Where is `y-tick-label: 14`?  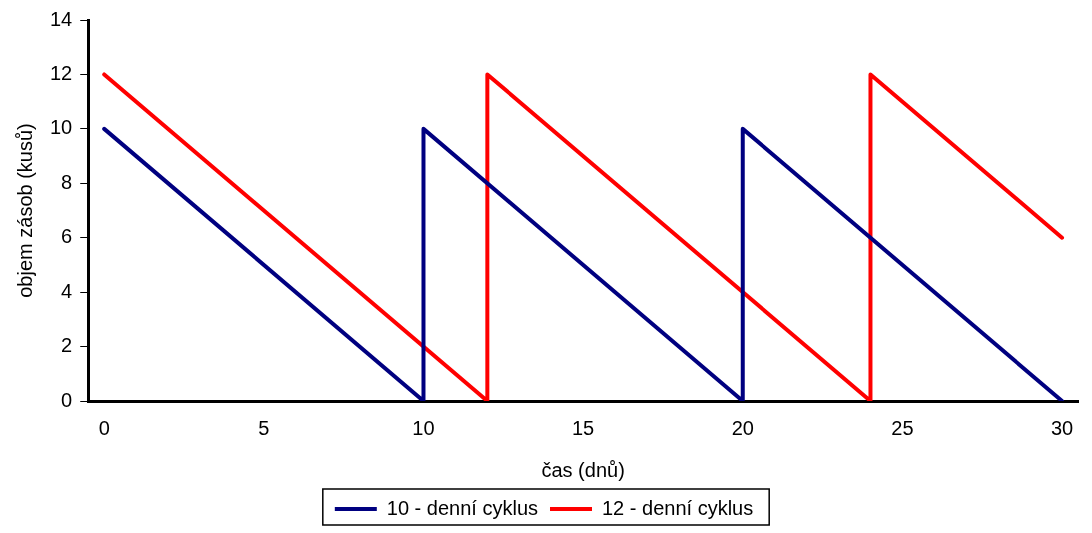 y-tick-label: 14 is located at coordinates (61, 18).